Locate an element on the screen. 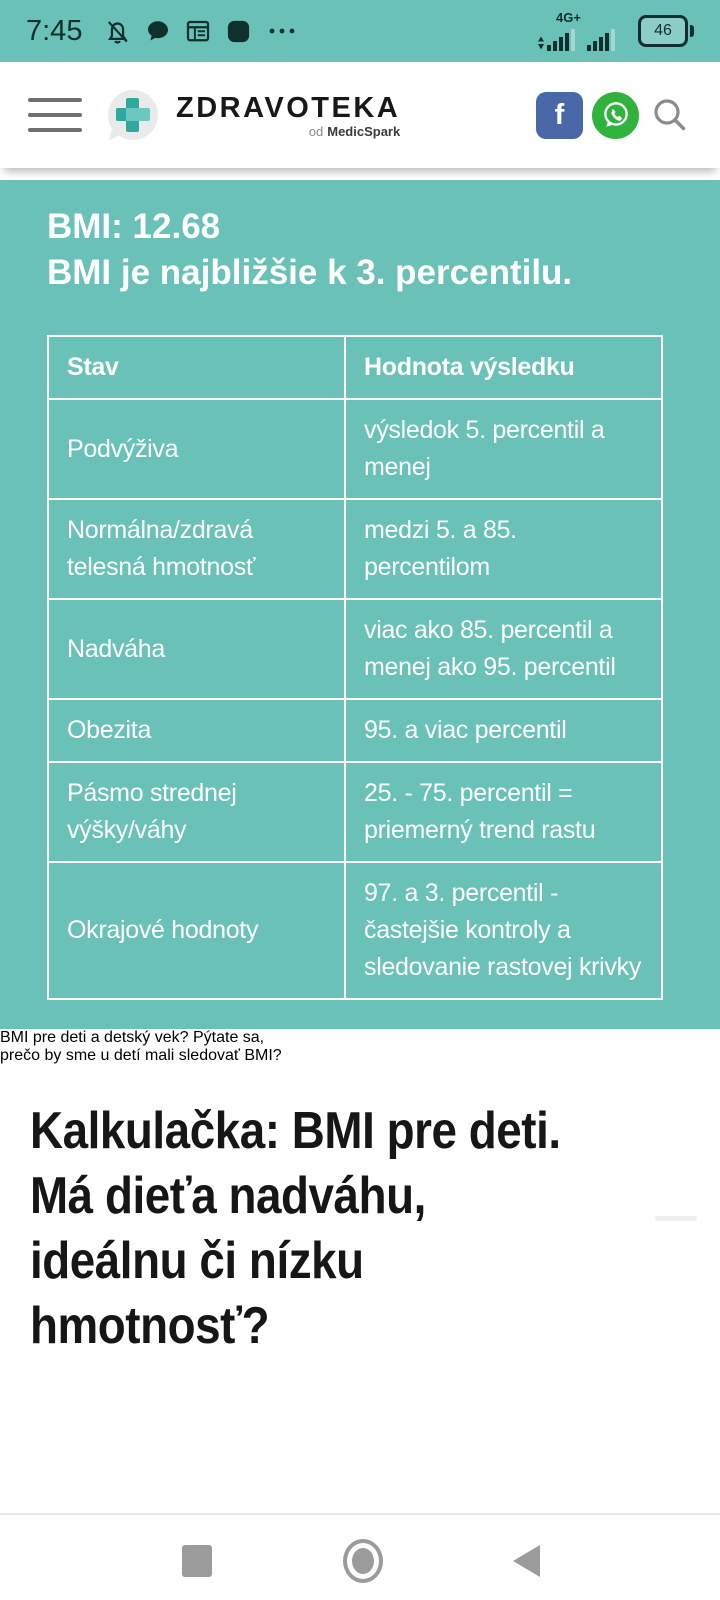 This screenshot has height=1600, width=720. page-title-line: Kalkulačka: BMI pre deti. is located at coordinates (295, 1131).